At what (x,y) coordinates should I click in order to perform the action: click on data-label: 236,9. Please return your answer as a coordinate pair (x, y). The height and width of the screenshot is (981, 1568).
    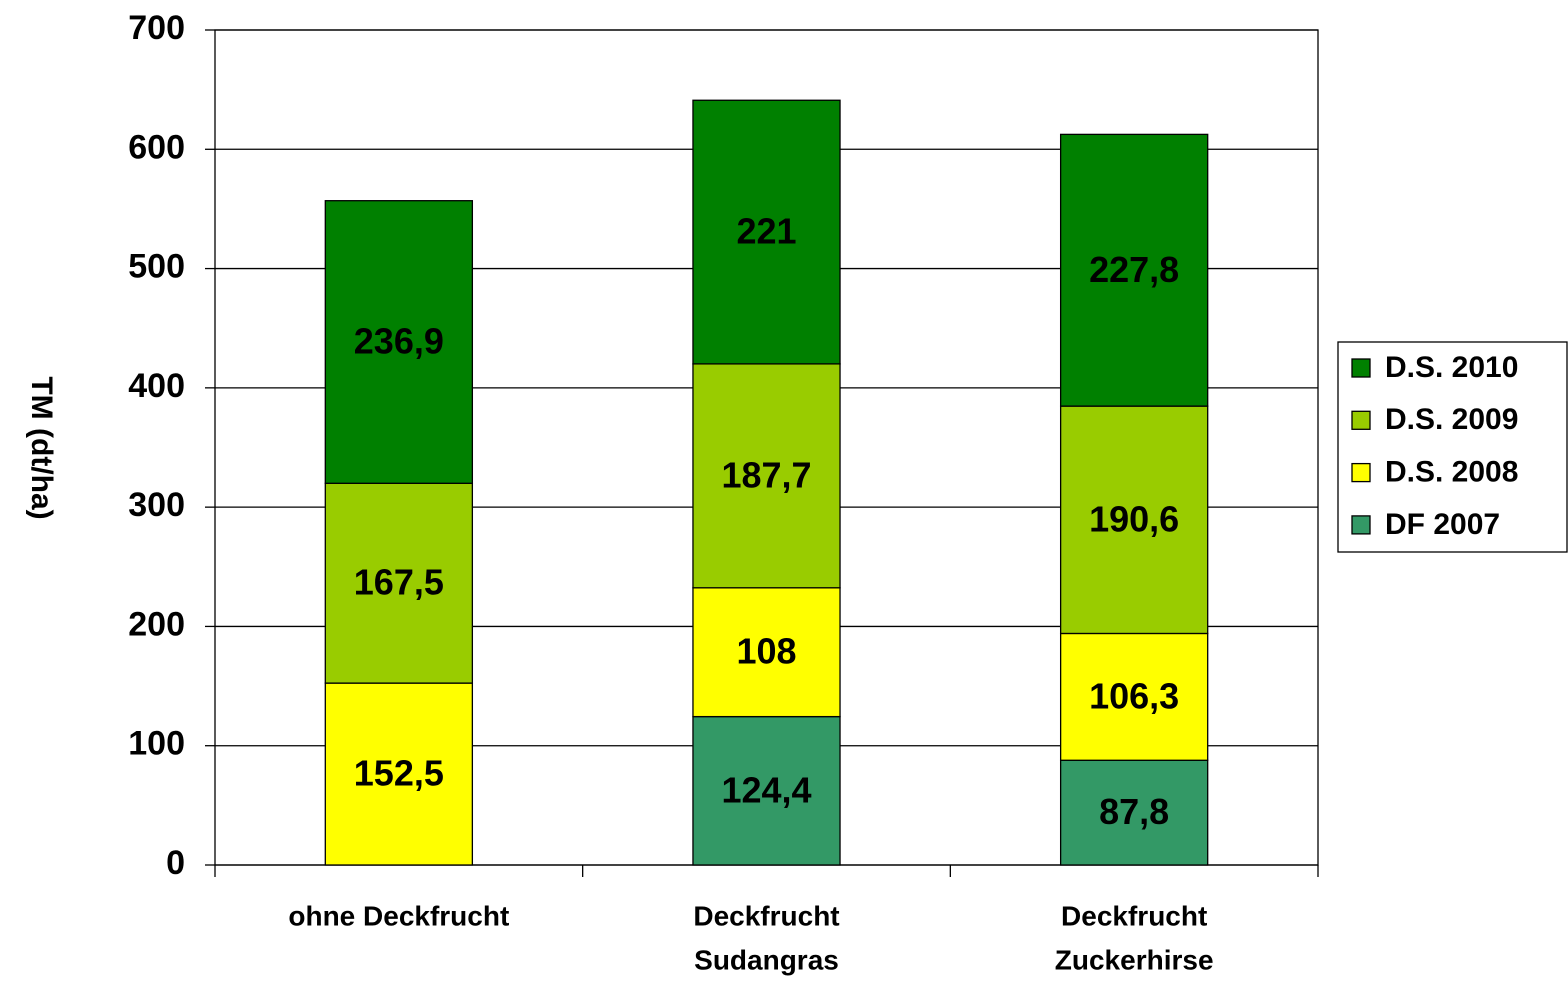
    Looking at the image, I should click on (399, 341).